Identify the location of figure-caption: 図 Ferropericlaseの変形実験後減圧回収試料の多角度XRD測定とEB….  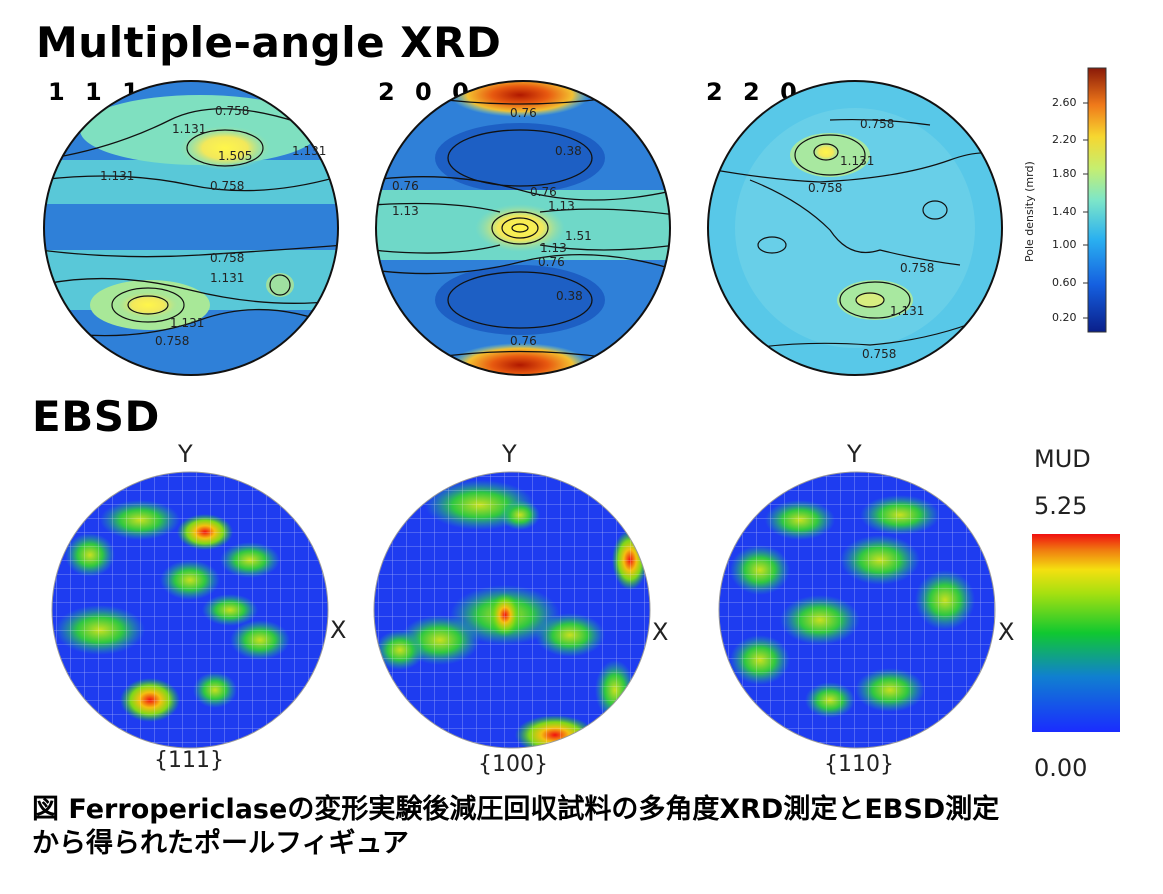
(587, 827).